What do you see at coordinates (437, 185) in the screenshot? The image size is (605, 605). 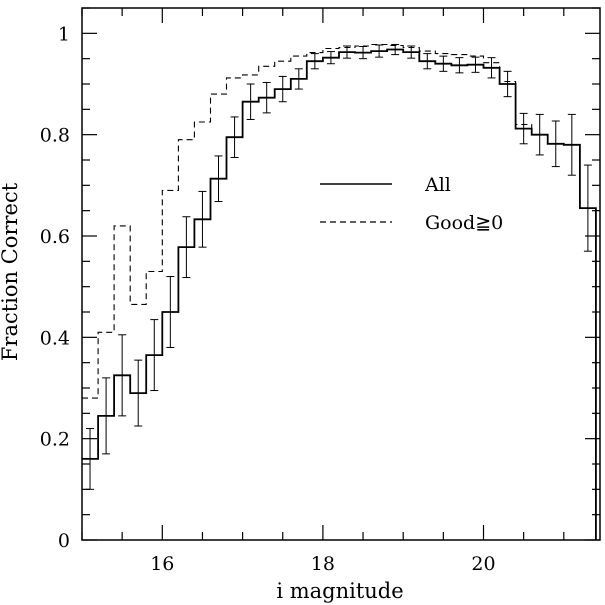 I see `legend-label-all: All` at bounding box center [437, 185].